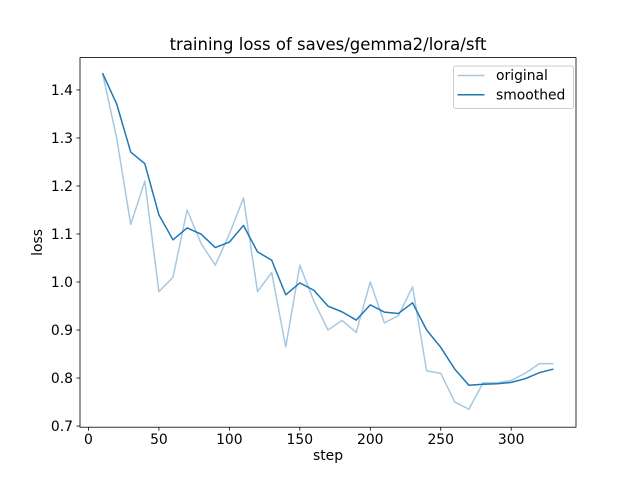  Describe the element at coordinates (62, 187) in the screenshot. I see `y-tick-label: 1.2` at that location.